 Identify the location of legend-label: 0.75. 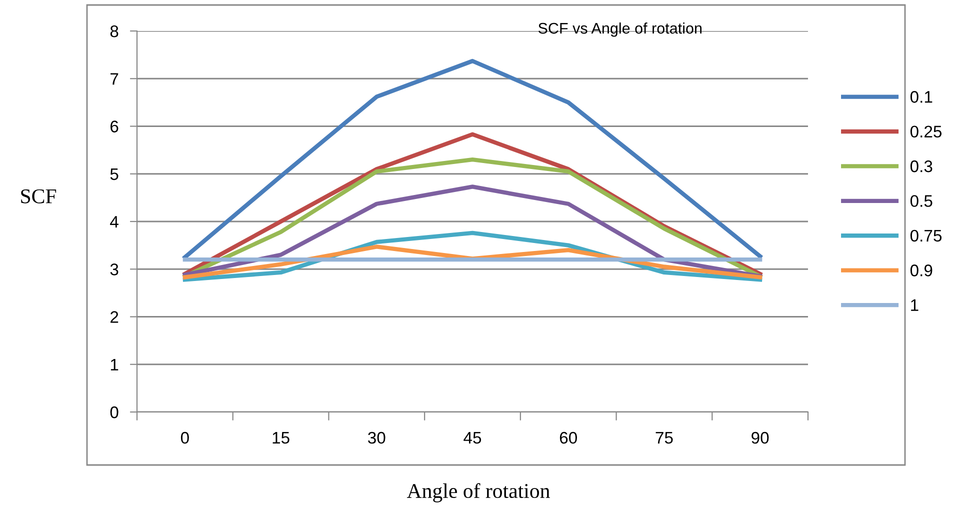
(926, 236).